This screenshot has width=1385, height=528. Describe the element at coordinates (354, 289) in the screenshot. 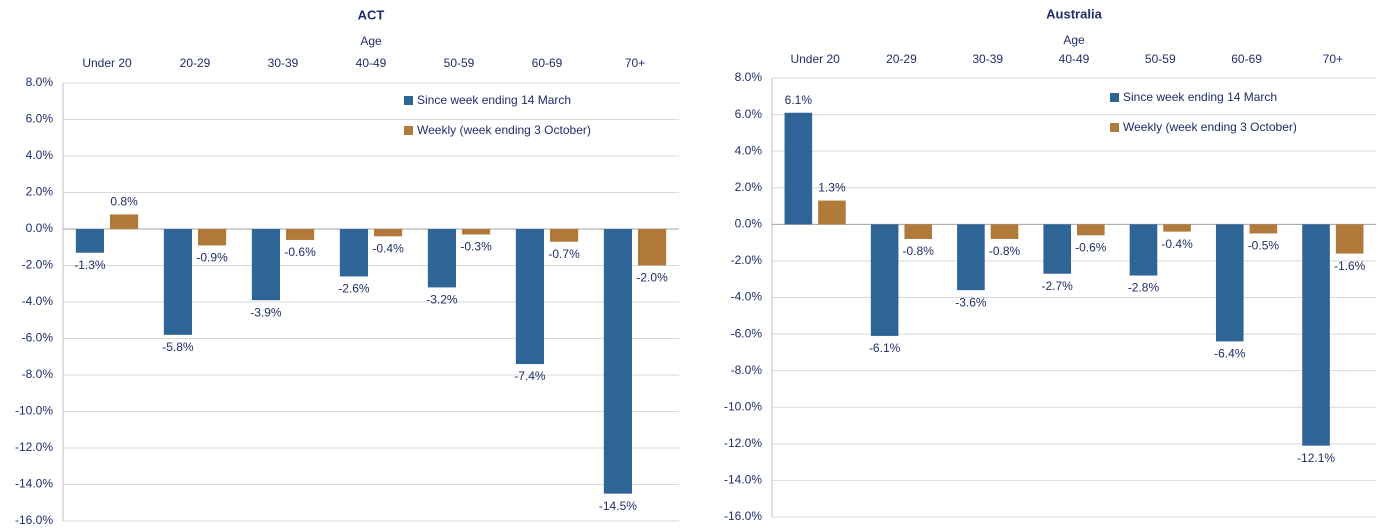

I see `data-label: -2.6%` at that location.